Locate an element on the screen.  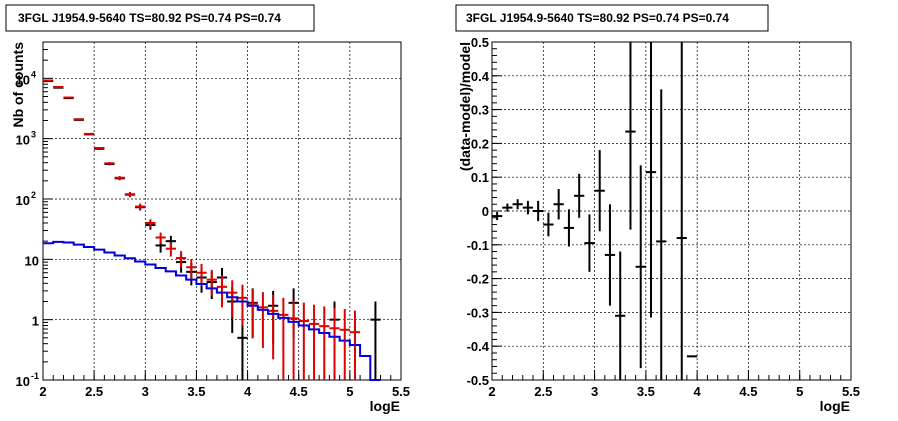
y-tick-label: 0 is located at coordinates (485, 211).